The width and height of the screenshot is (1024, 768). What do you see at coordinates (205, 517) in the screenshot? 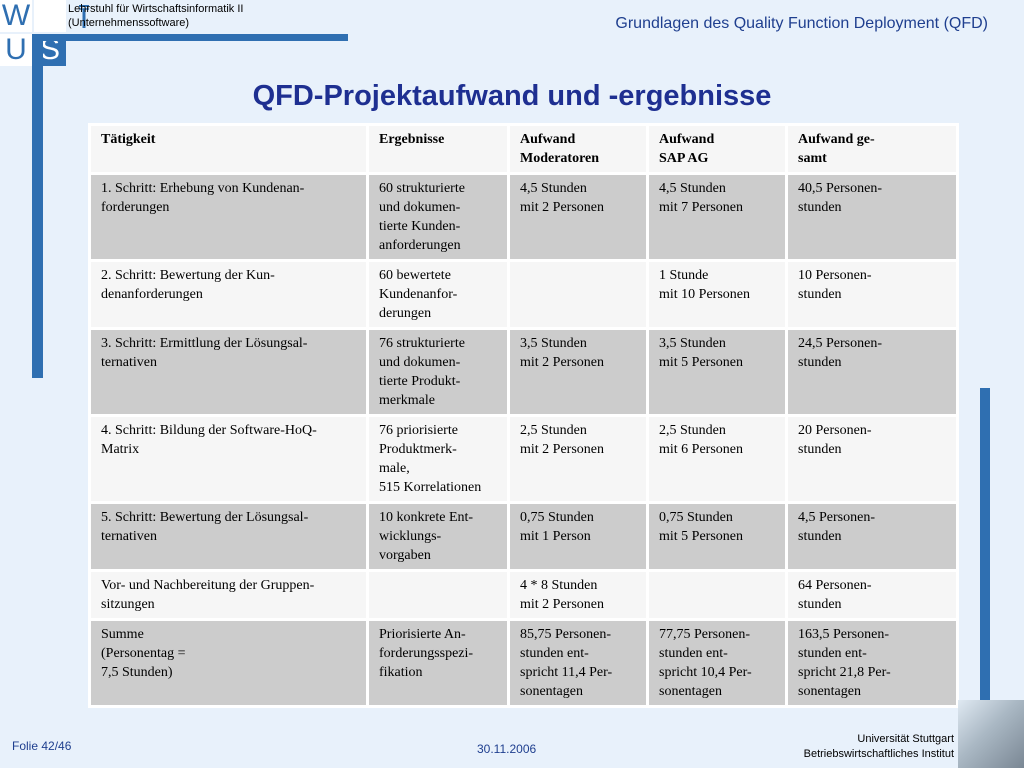
I see `cell-line: 5. Schritt: Bewertung der Lösungsal-` at bounding box center [205, 517].